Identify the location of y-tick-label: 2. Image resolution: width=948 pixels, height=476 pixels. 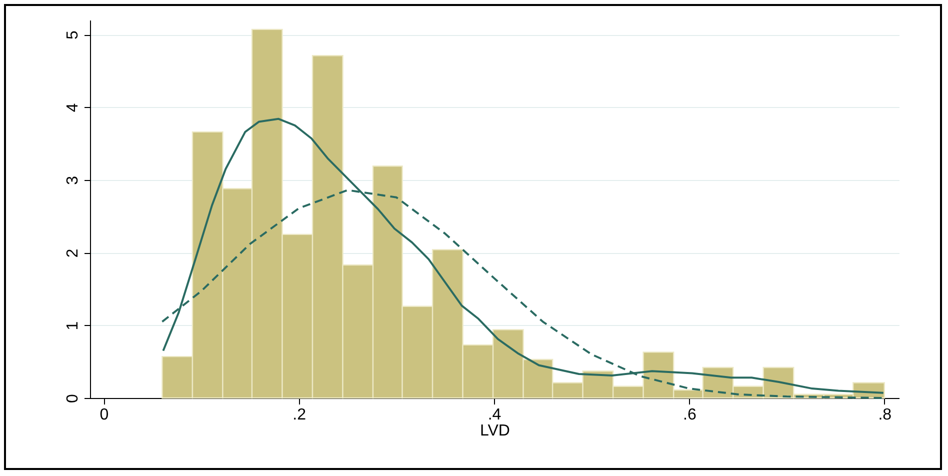
(73, 253).